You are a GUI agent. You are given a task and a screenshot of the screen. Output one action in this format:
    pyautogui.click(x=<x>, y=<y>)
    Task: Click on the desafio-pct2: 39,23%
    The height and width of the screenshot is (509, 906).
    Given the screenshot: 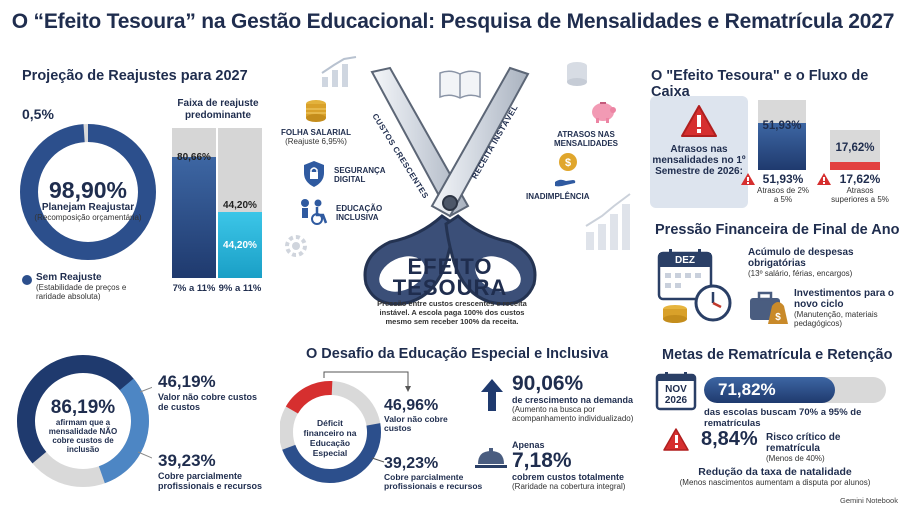 What is the action you would take?
    pyautogui.click(x=411, y=463)
    